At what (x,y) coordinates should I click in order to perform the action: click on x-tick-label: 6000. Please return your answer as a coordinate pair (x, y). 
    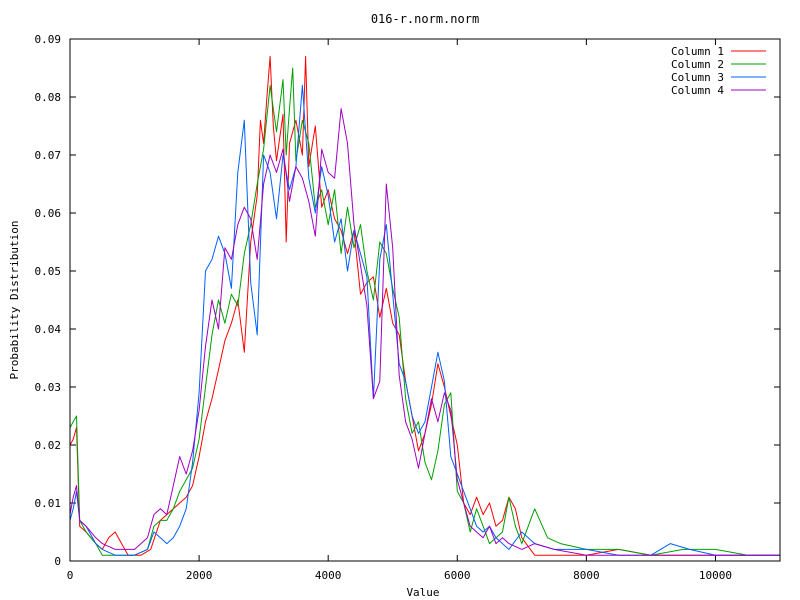
    Looking at the image, I should click on (457, 575).